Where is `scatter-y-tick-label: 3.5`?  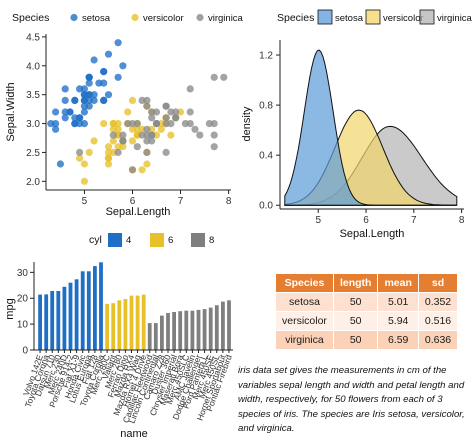 scatter-y-tick-label: 3.5 is located at coordinates (33, 95).